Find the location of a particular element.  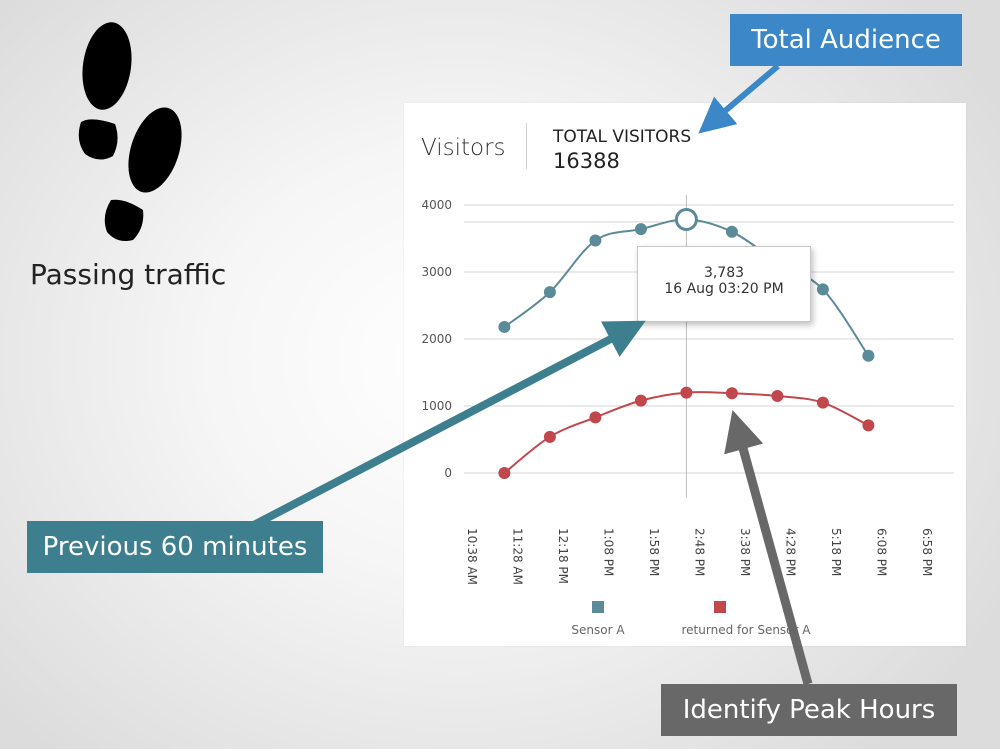

tooltip-value: 3,783 is located at coordinates (724, 273).